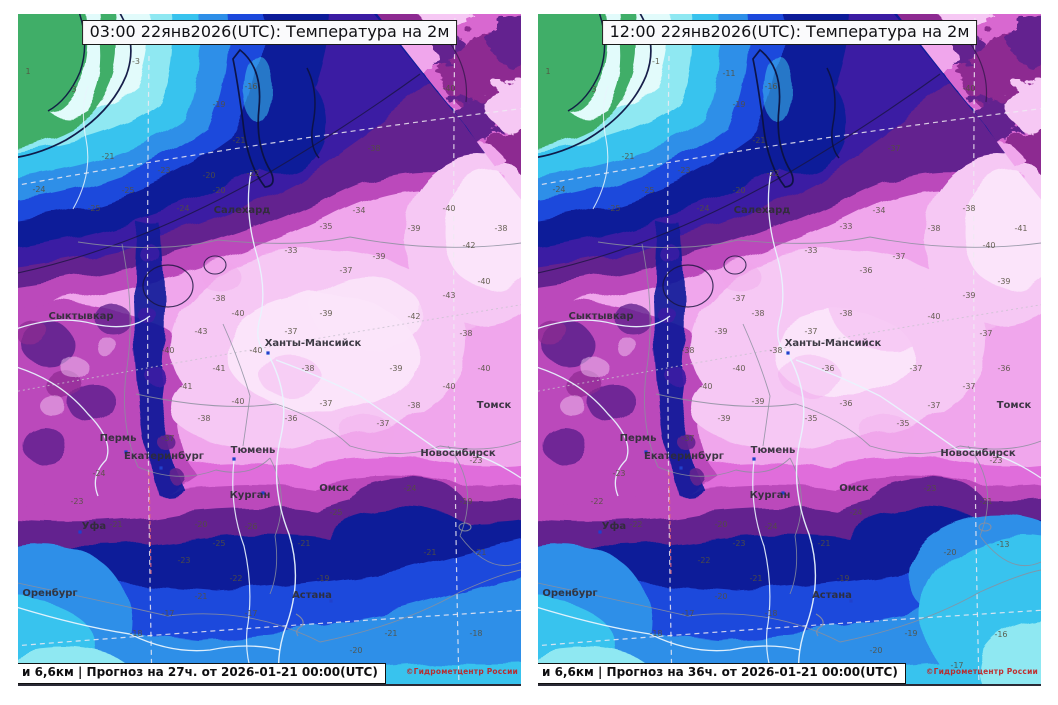 This screenshot has height=705, width=1058. What do you see at coordinates (728, 73) in the screenshot?
I see `svg-text: -11` at bounding box center [728, 73].